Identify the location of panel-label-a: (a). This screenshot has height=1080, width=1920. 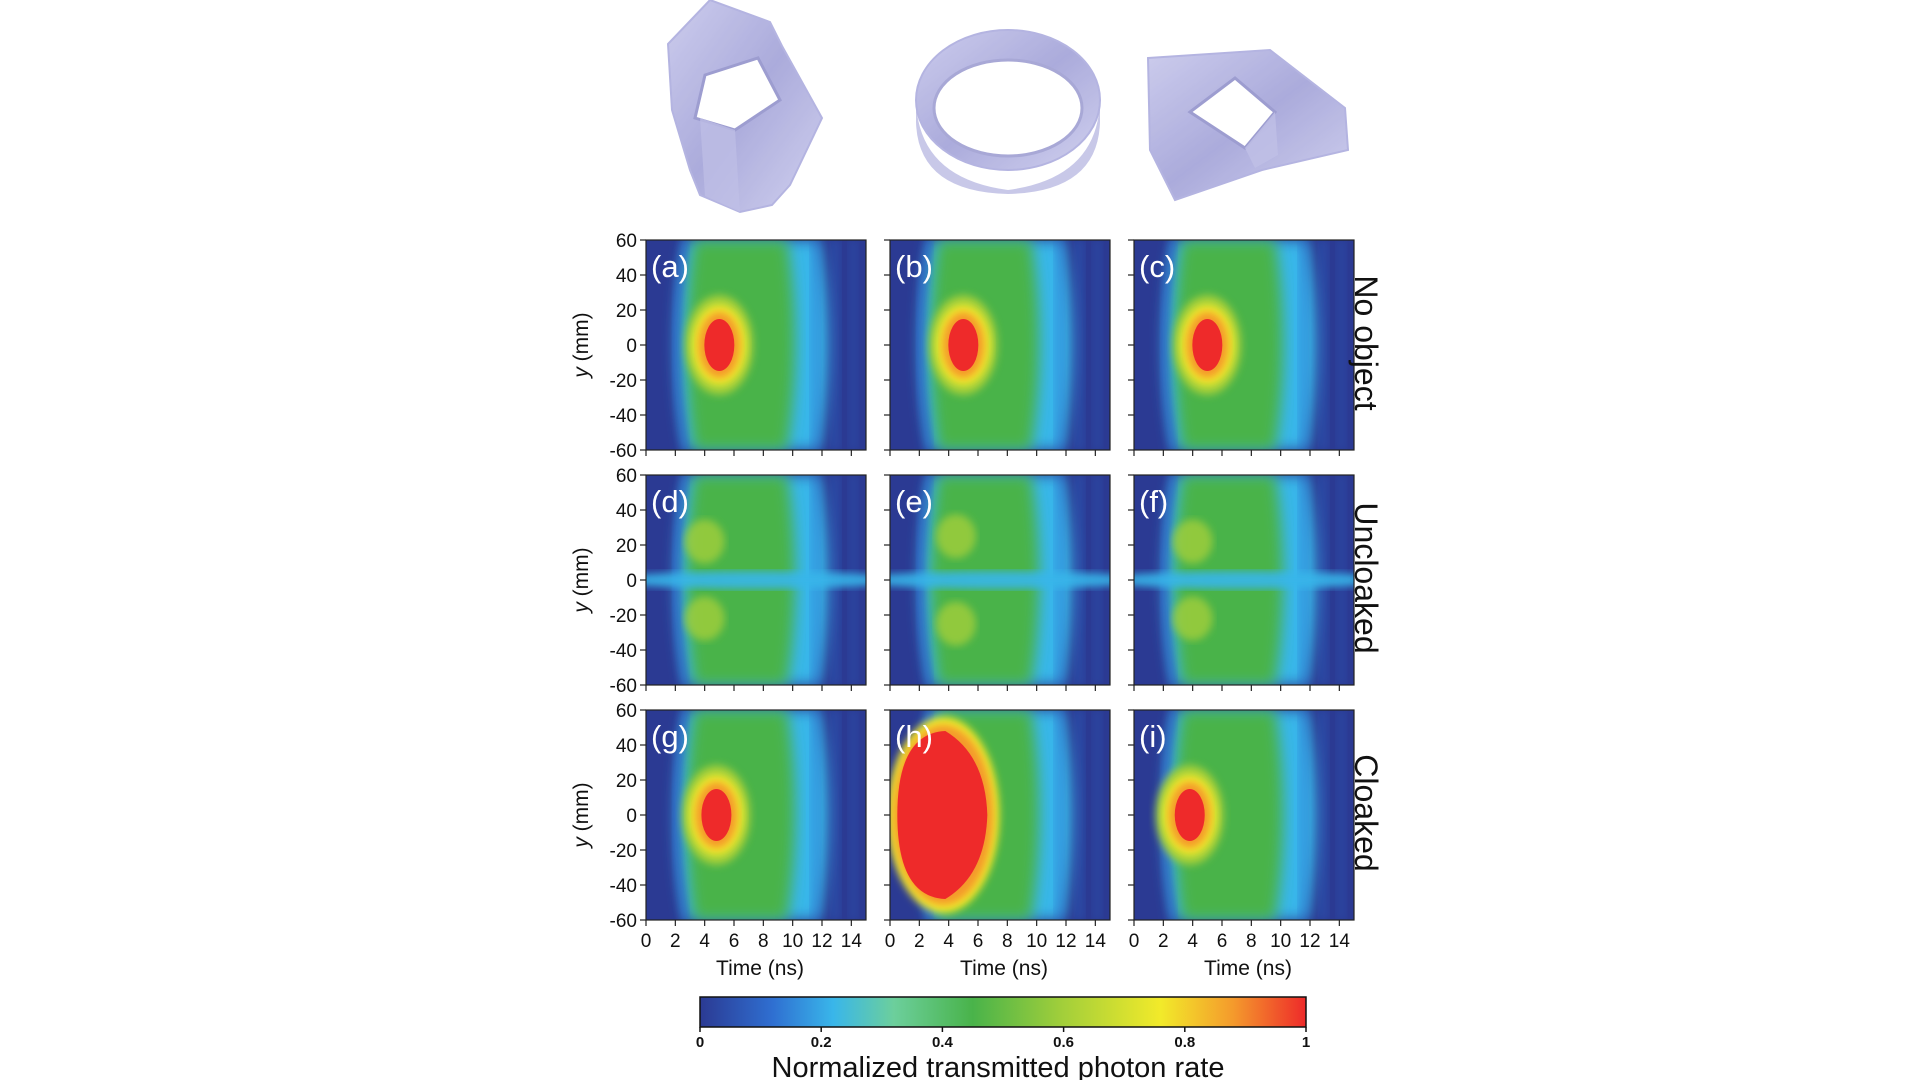
(670, 266).